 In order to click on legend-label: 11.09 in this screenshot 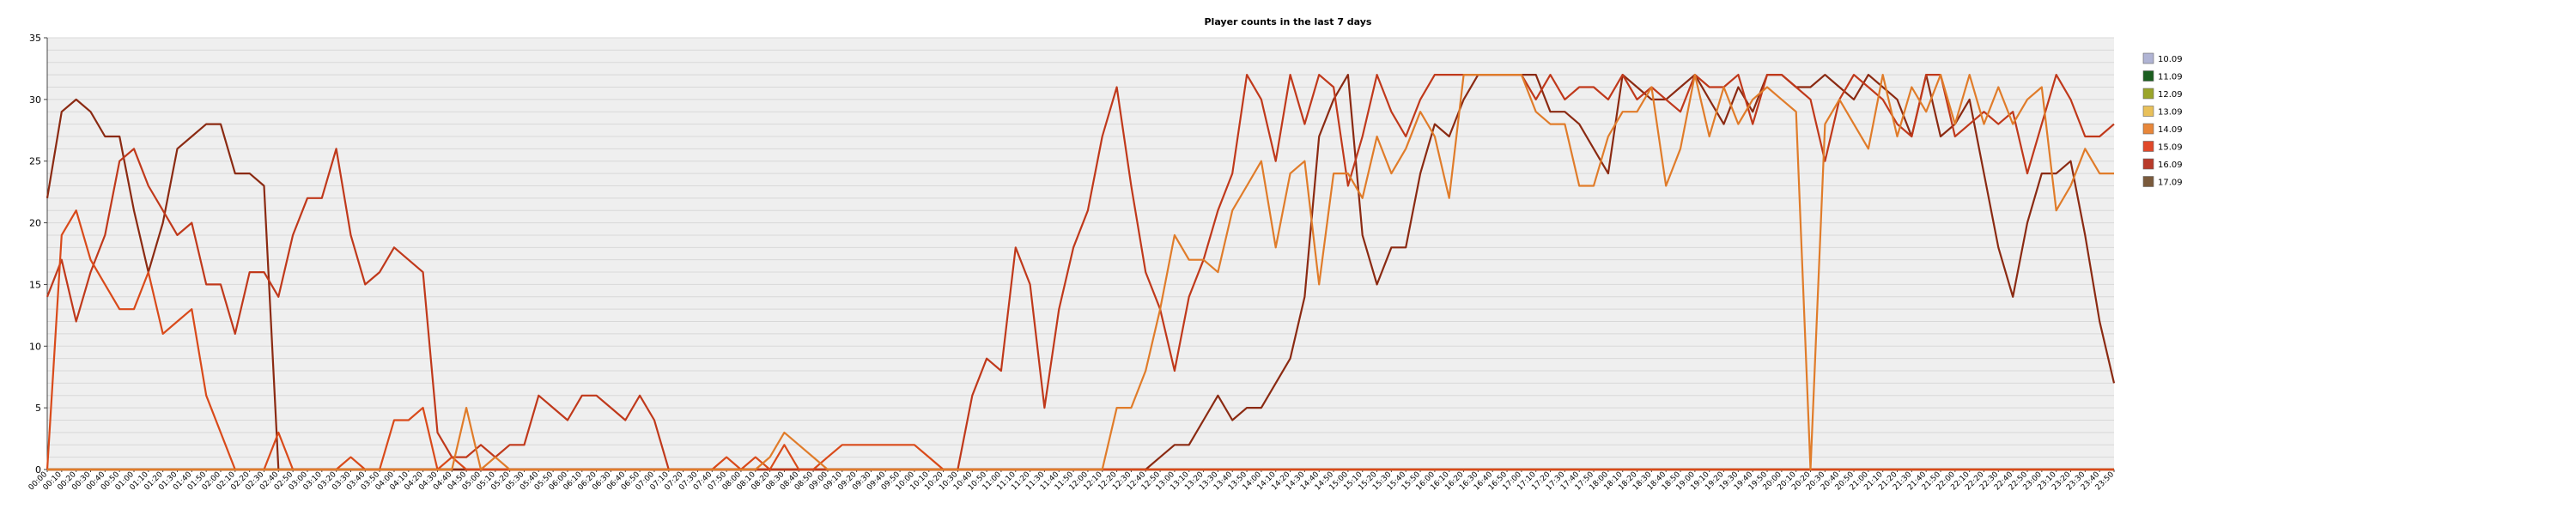, I will do `click(2170, 77)`.